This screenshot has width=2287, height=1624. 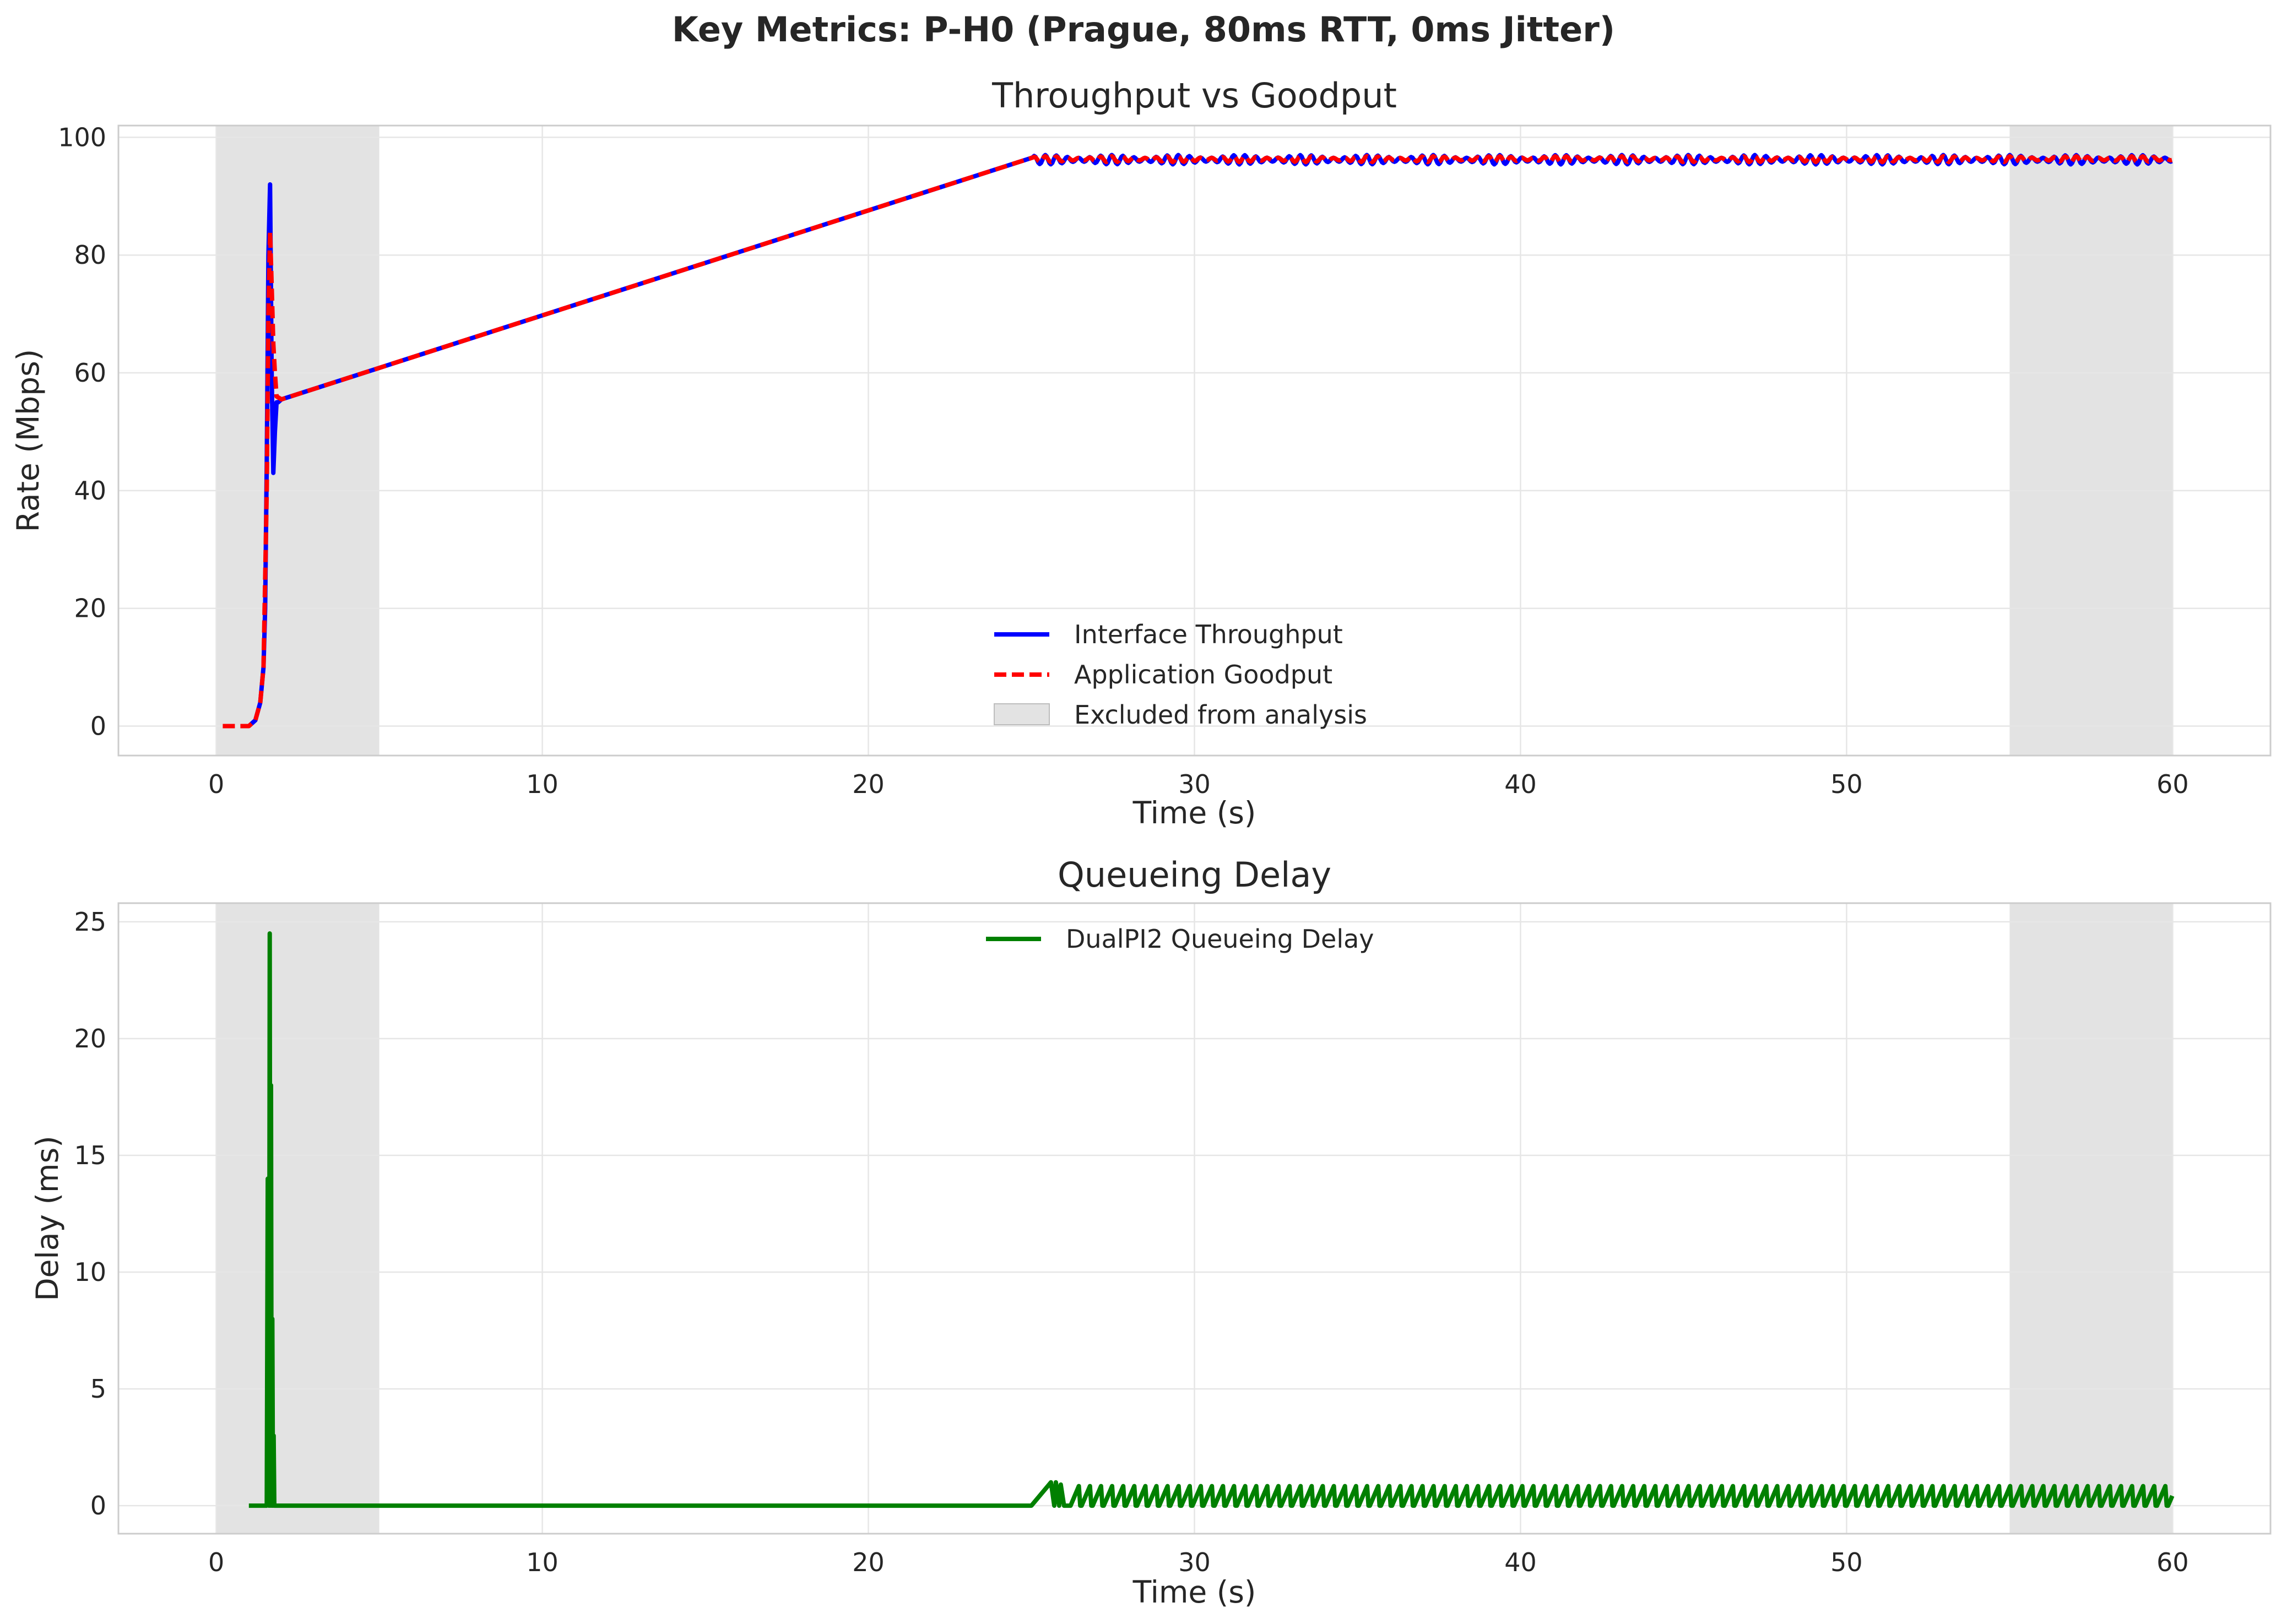 I want to click on legend-item: Excluded from analysis, so click(x=1181, y=715).